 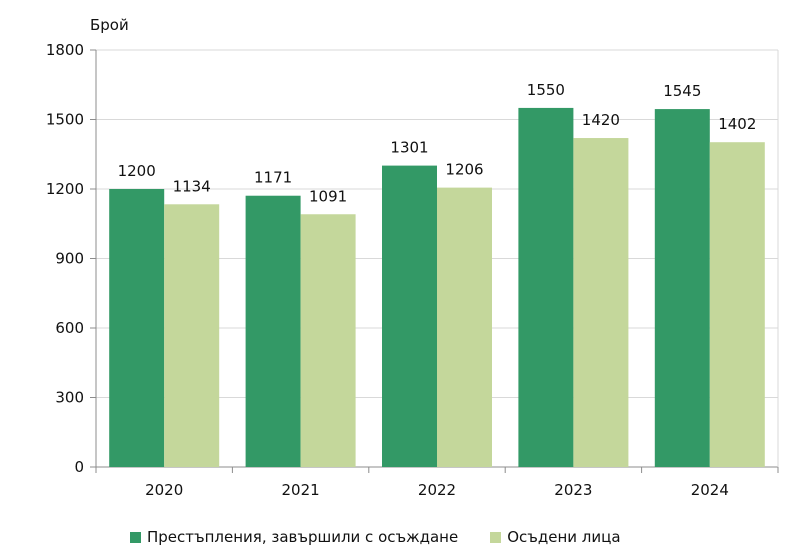 What do you see at coordinates (303, 537) in the screenshot?
I see `legend-label-series-1: Престъпления, завършили с осъждане` at bounding box center [303, 537].